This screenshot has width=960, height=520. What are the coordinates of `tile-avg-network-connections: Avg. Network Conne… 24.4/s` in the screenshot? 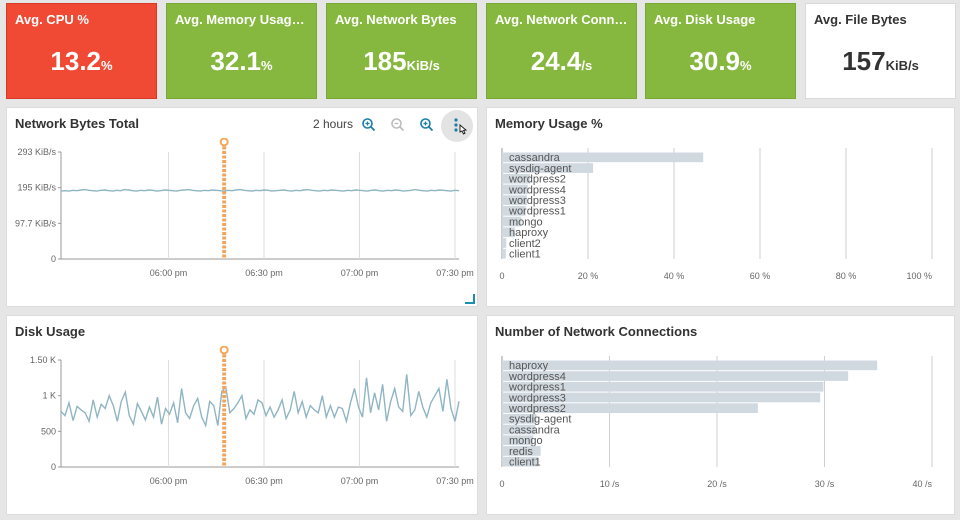 It's located at (561, 51).